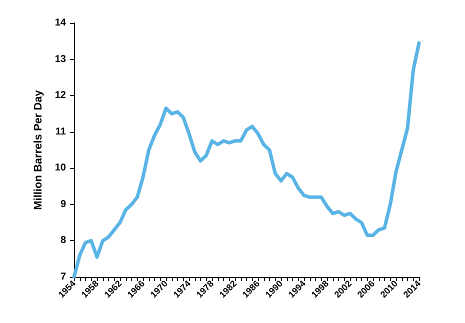 The width and height of the screenshot is (465, 323). Describe the element at coordinates (60, 23) in the screenshot. I see `y-tick-label: 14` at that location.